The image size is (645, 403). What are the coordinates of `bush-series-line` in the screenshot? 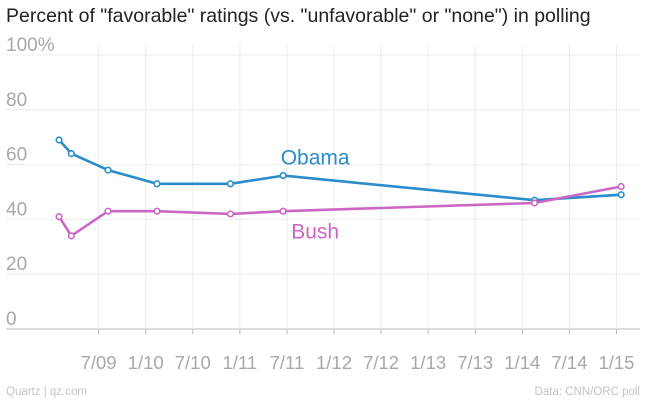 It's located at (340, 211).